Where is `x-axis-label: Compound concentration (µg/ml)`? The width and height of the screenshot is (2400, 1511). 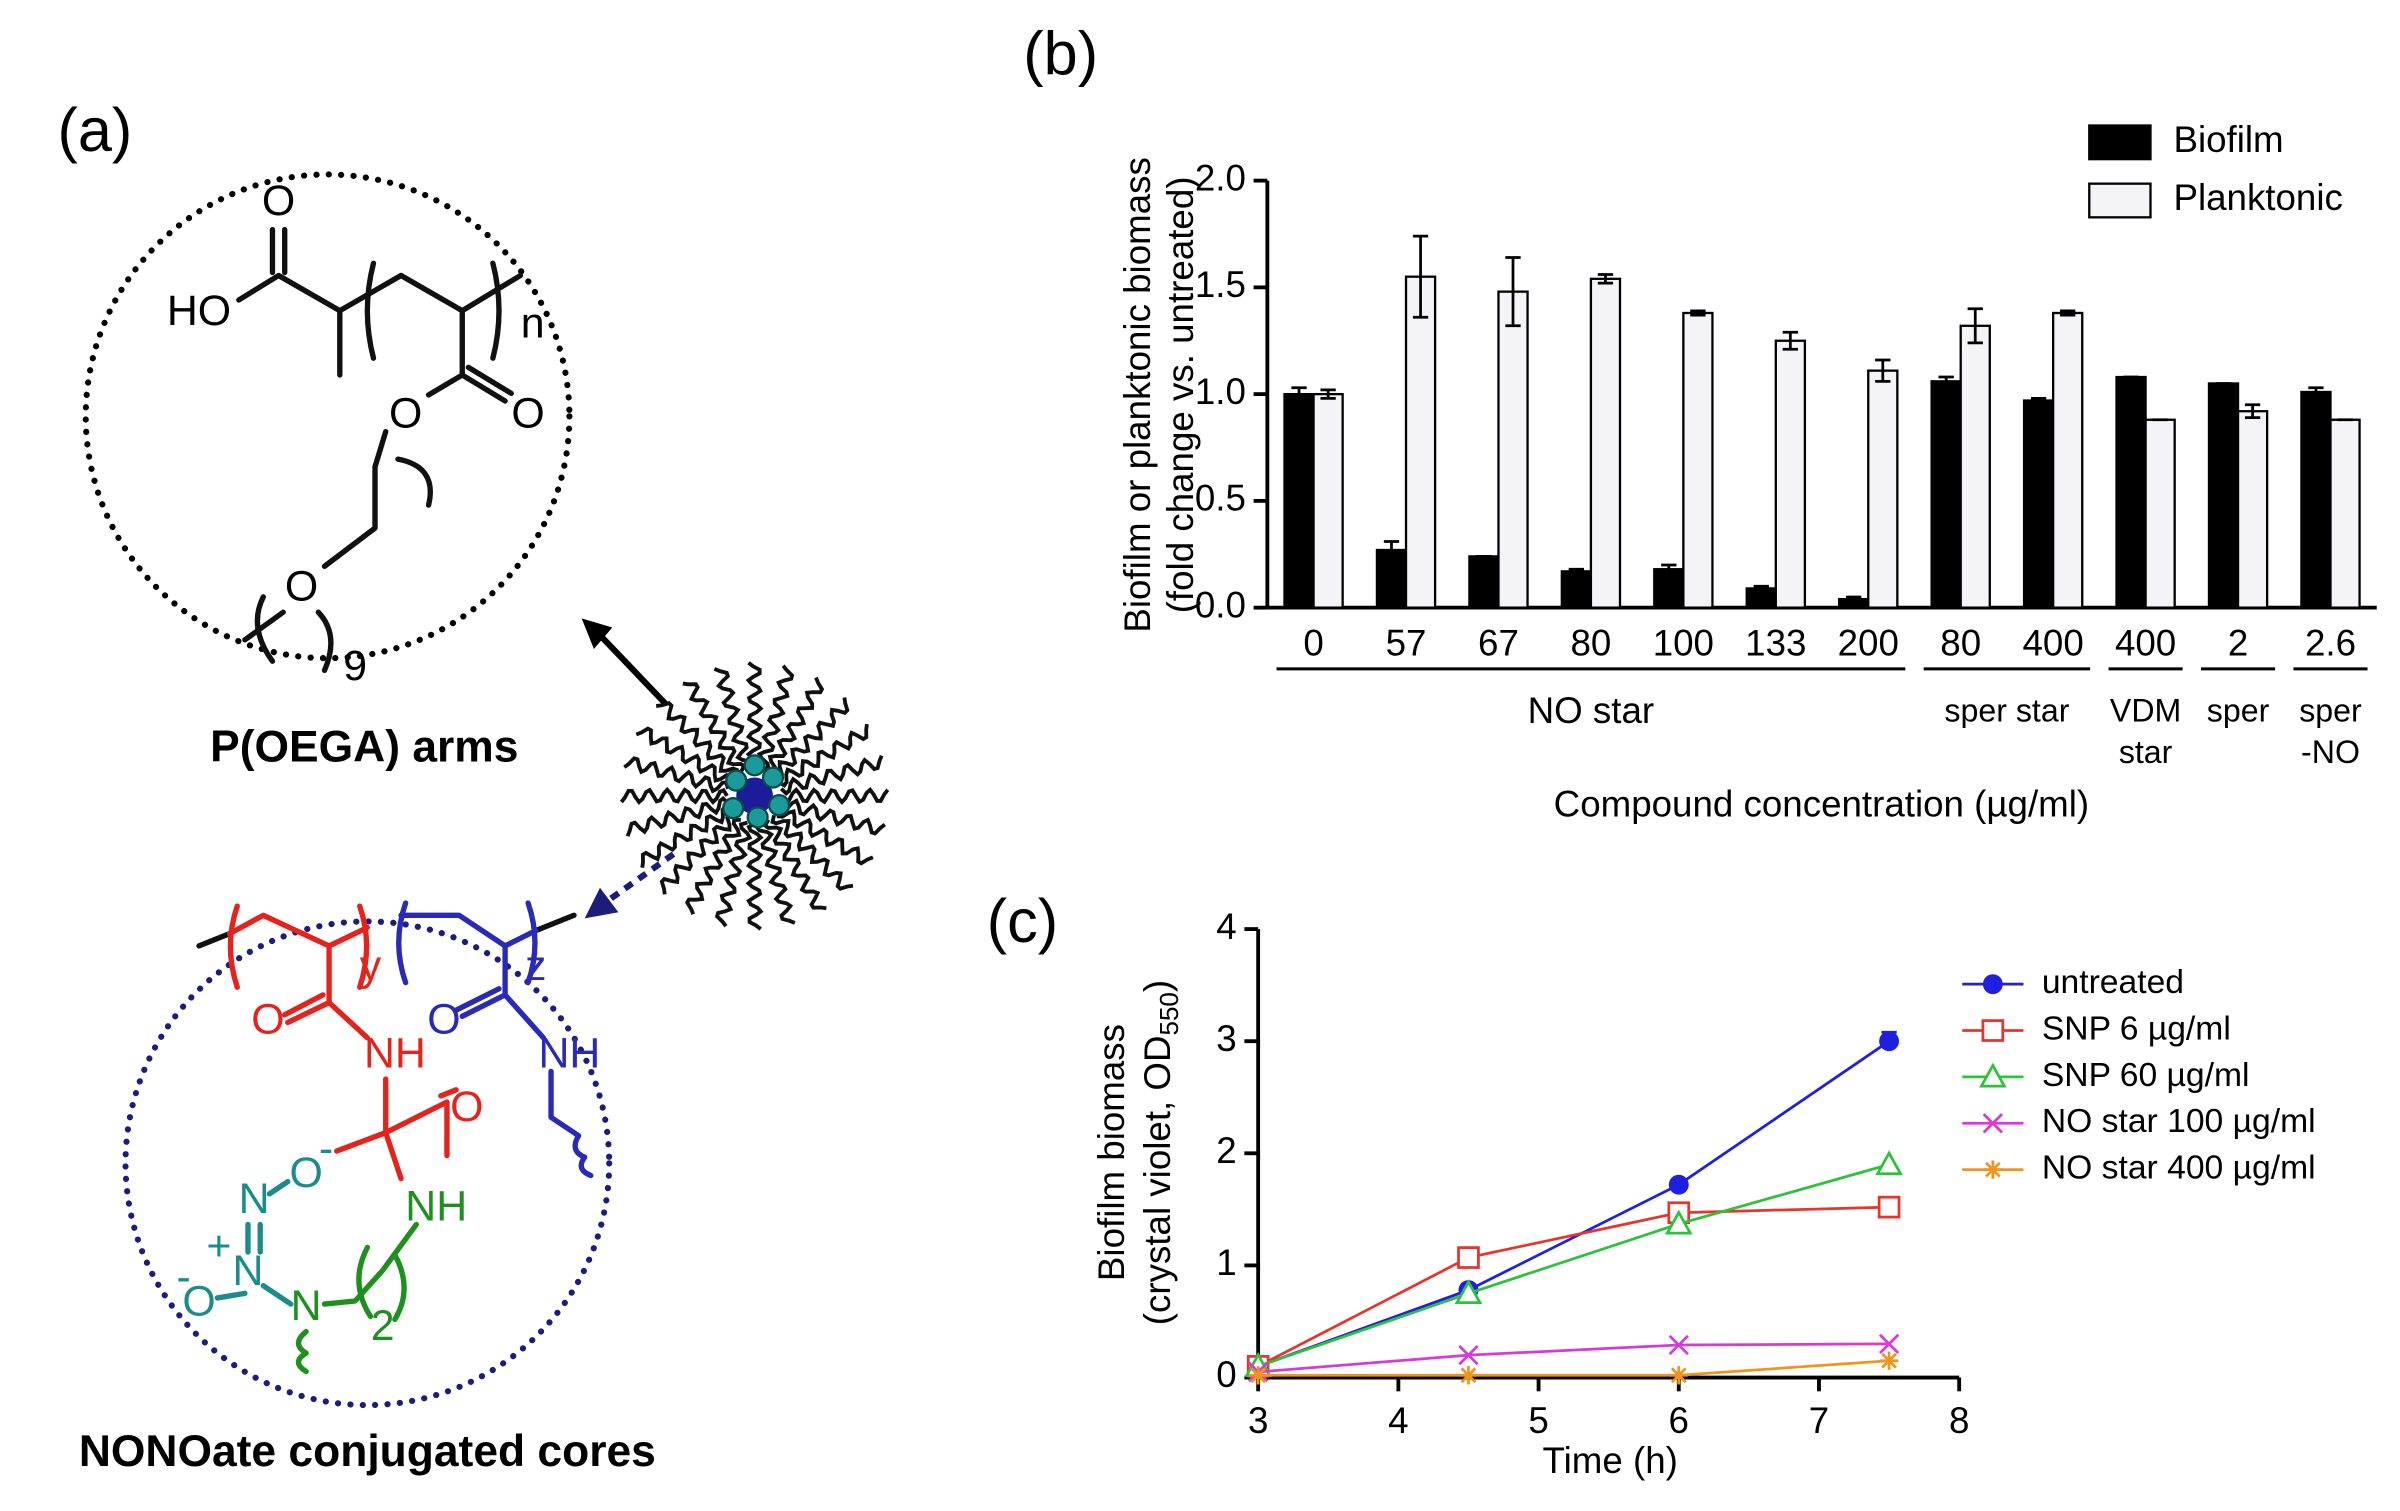
x-axis-label: Compound concentration (µg/ml) is located at coordinates (1821, 803).